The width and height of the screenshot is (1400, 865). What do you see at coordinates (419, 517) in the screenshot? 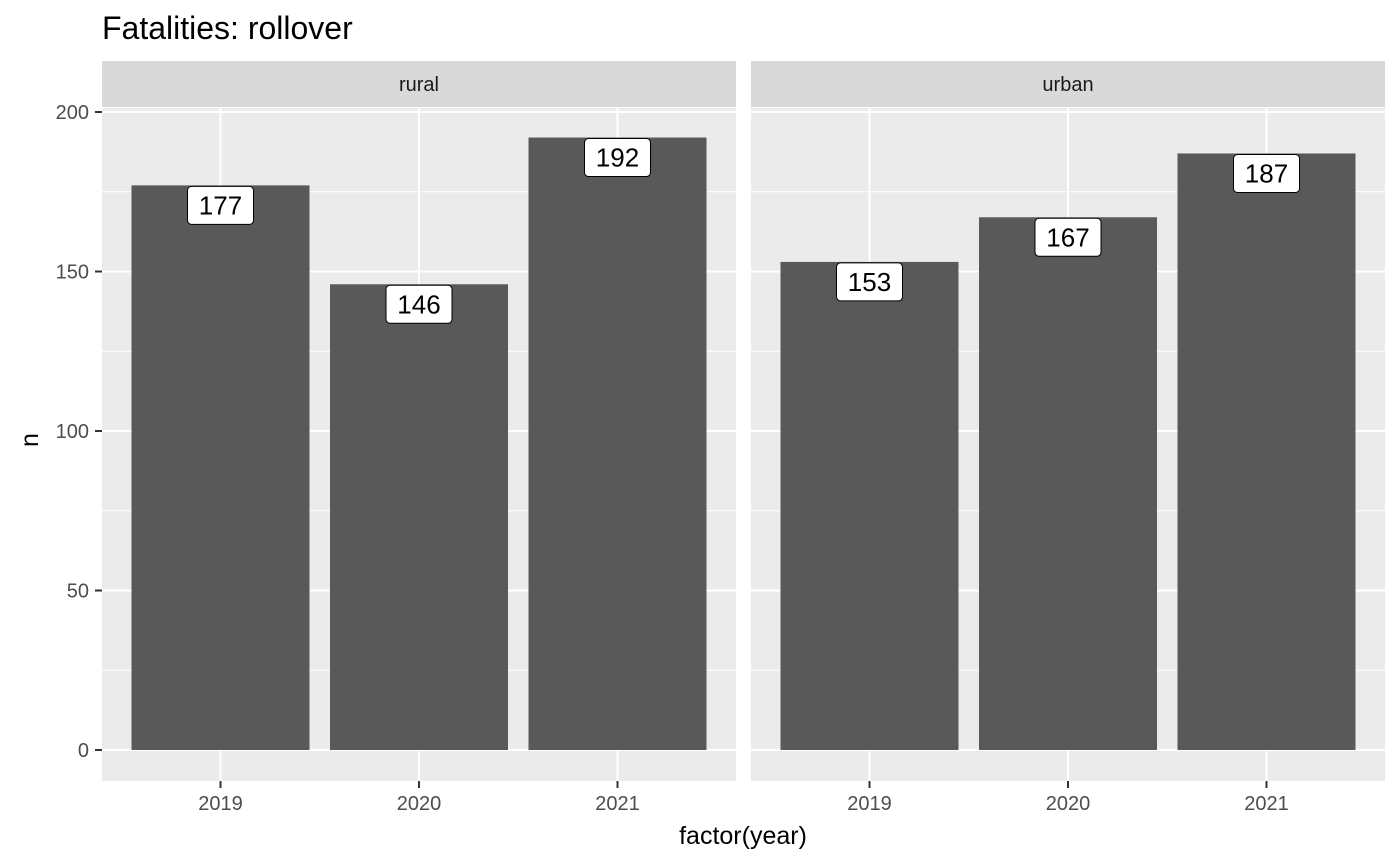
I see `bar-rural-2020` at bounding box center [419, 517].